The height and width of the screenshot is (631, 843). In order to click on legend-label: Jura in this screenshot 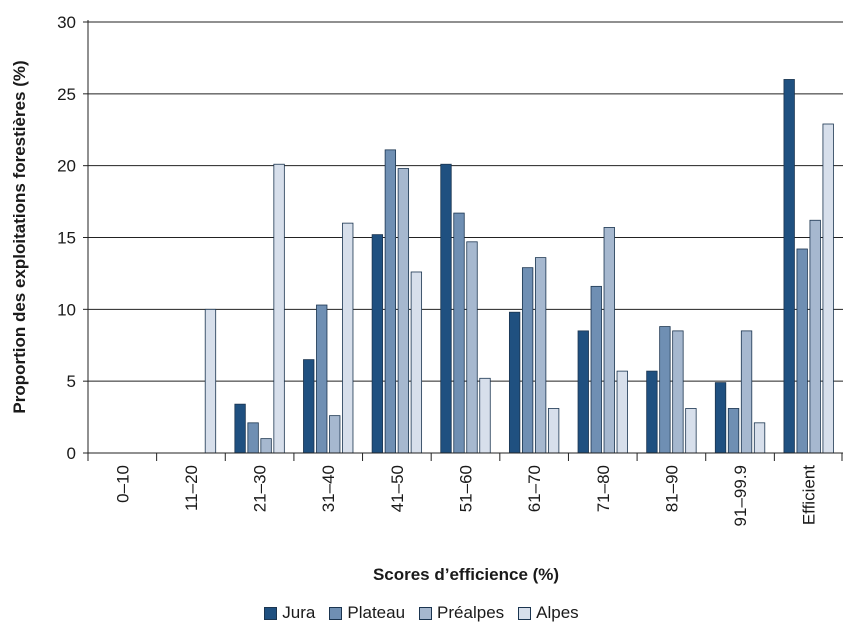, I will do `click(299, 612)`.